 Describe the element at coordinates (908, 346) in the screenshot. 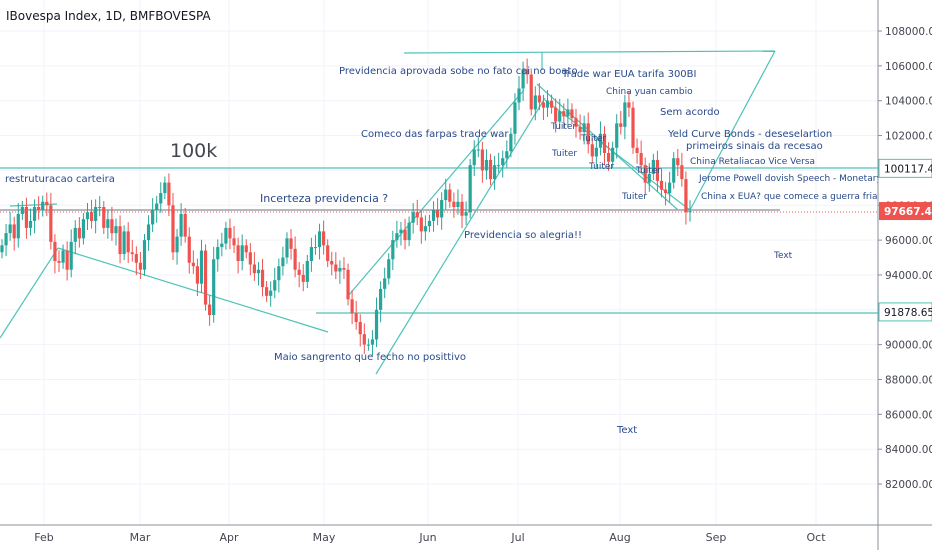

I see `price-tick-label: 90000.00` at that location.